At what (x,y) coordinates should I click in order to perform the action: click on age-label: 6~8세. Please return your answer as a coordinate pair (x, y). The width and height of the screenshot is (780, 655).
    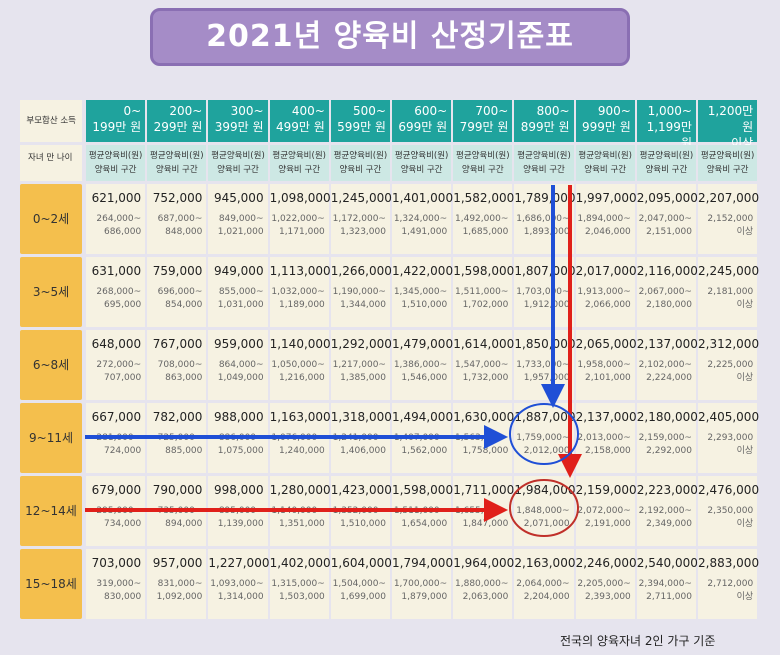
    Looking at the image, I should click on (51, 365).